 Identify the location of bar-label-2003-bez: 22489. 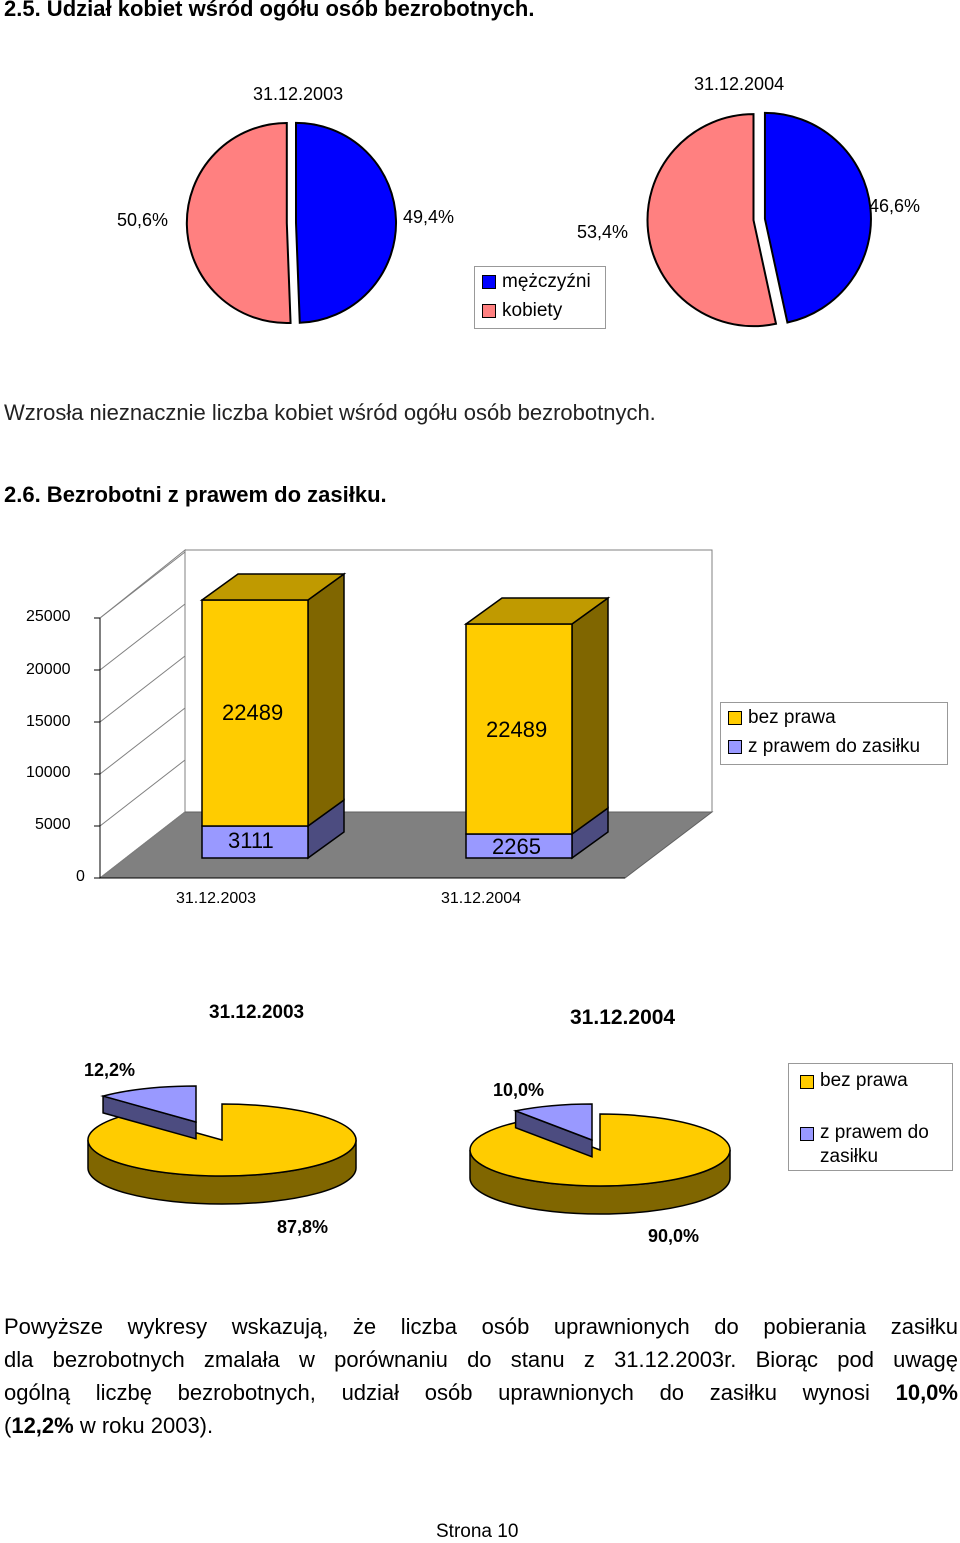
(253, 712).